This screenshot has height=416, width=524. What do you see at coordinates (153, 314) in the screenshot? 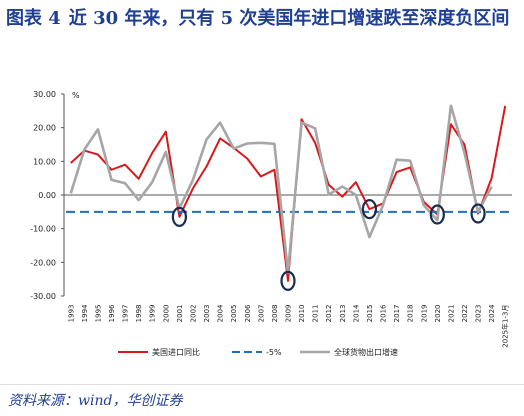
I see `x-tick-label: 1999` at bounding box center [153, 314].